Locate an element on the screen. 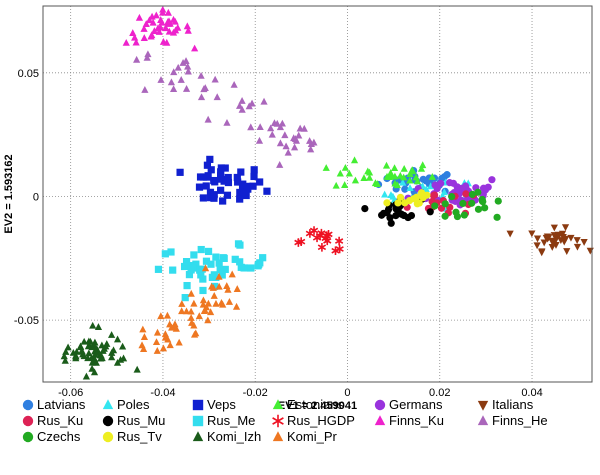 The height and width of the screenshot is (475, 600). legend-label: Finns_Ku is located at coordinates (416, 420).